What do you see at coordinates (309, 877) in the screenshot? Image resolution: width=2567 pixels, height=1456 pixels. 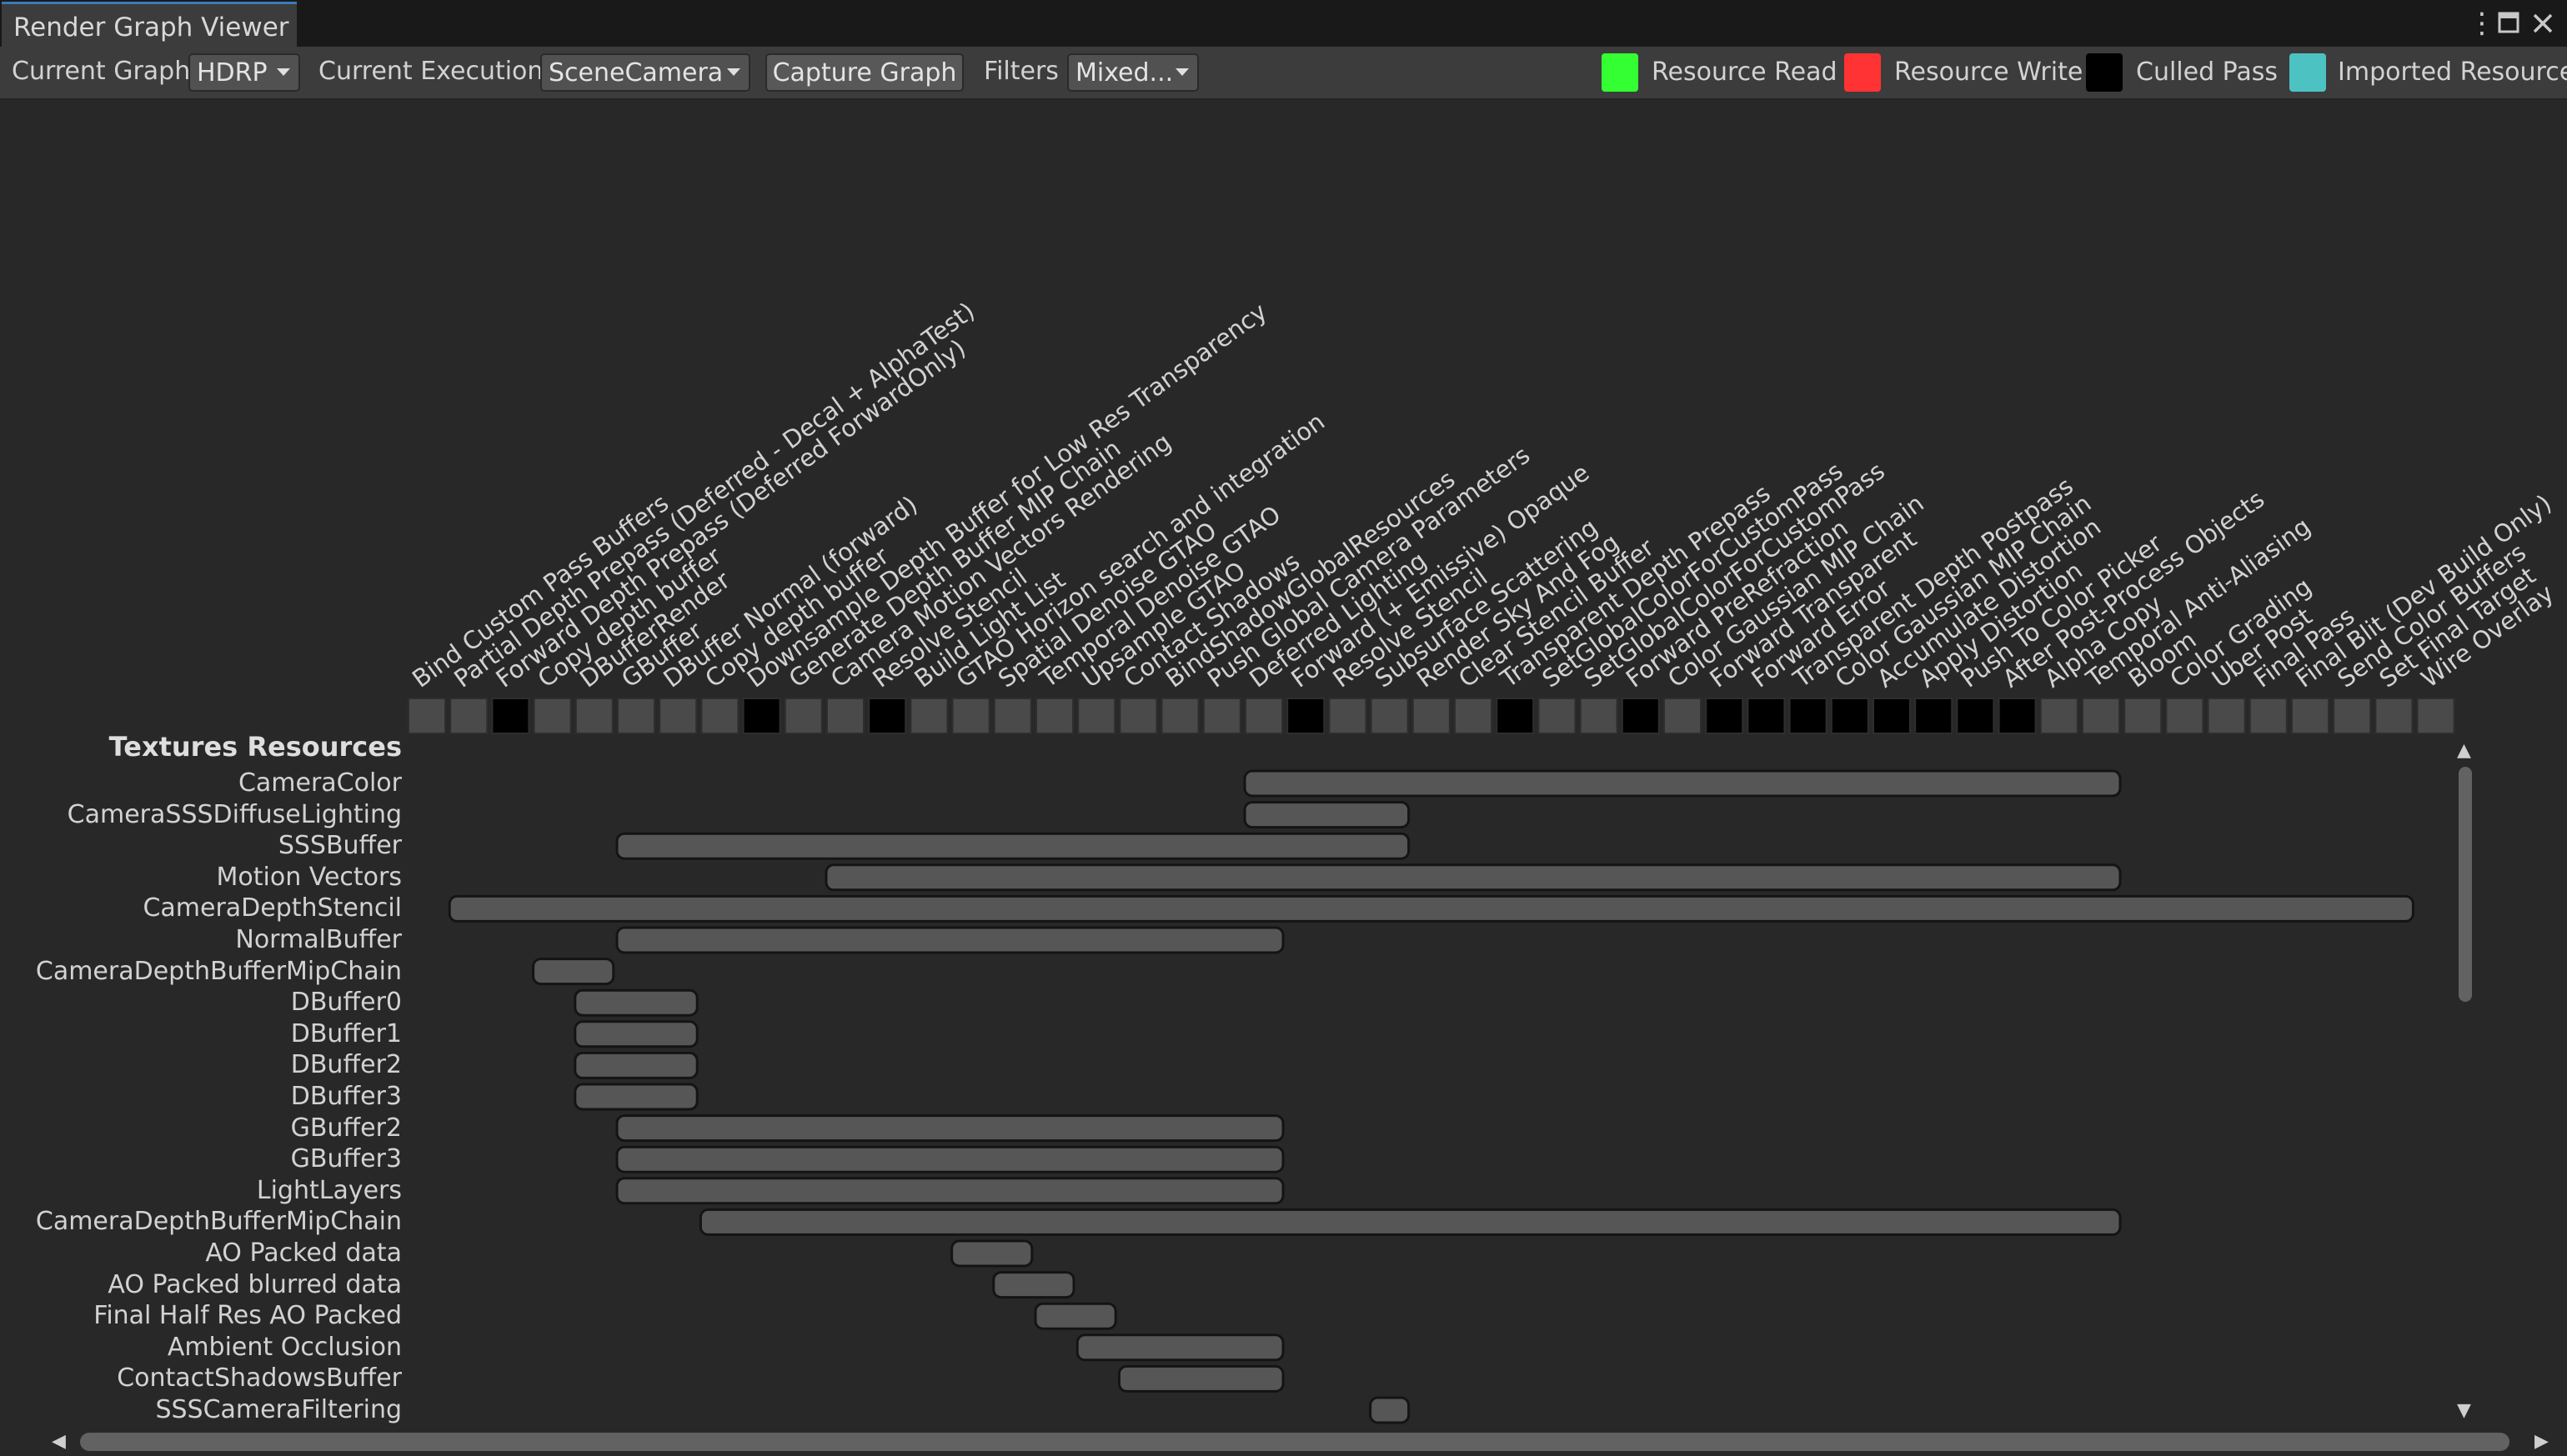 I see `resource-label: Motion Vectors` at bounding box center [309, 877].